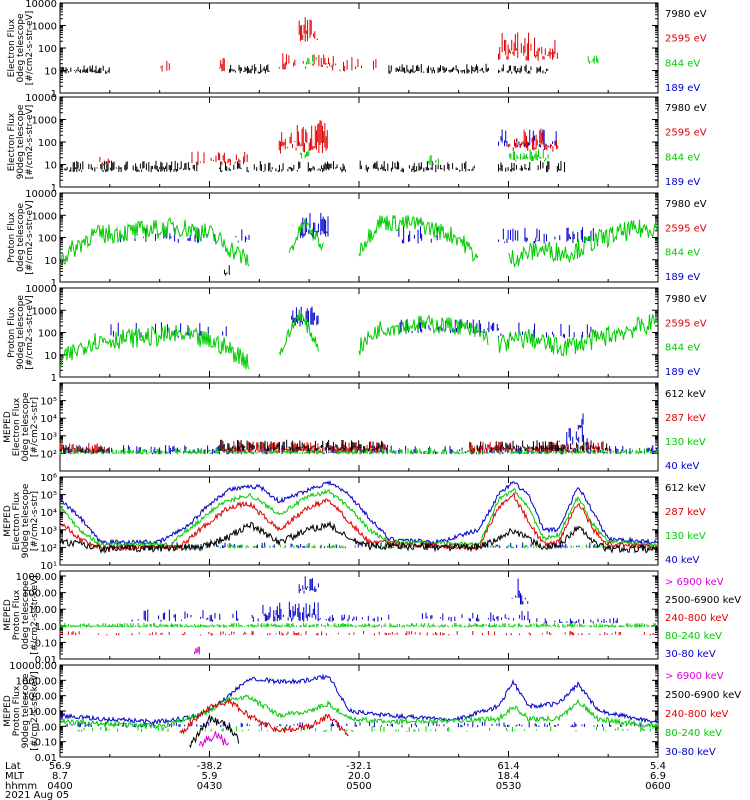 This screenshot has width=750, height=800. What do you see at coordinates (694, 582) in the screenshot?
I see `legend-entry: > 6900 keV` at bounding box center [694, 582].